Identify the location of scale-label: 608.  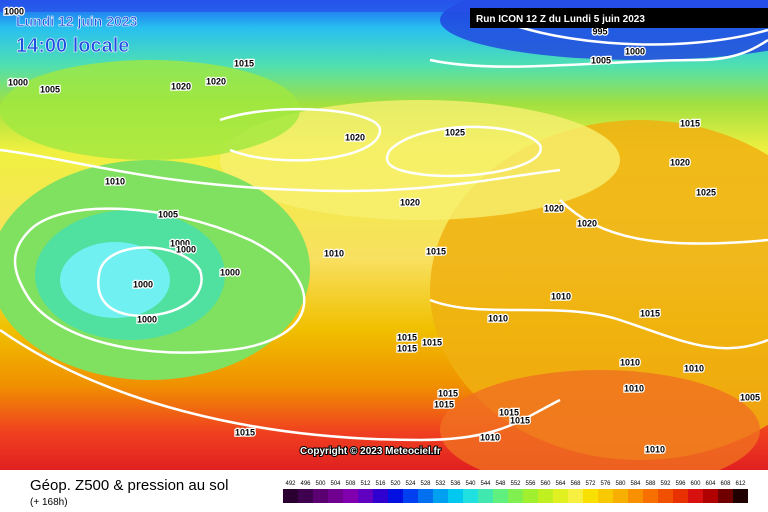
(725, 484).